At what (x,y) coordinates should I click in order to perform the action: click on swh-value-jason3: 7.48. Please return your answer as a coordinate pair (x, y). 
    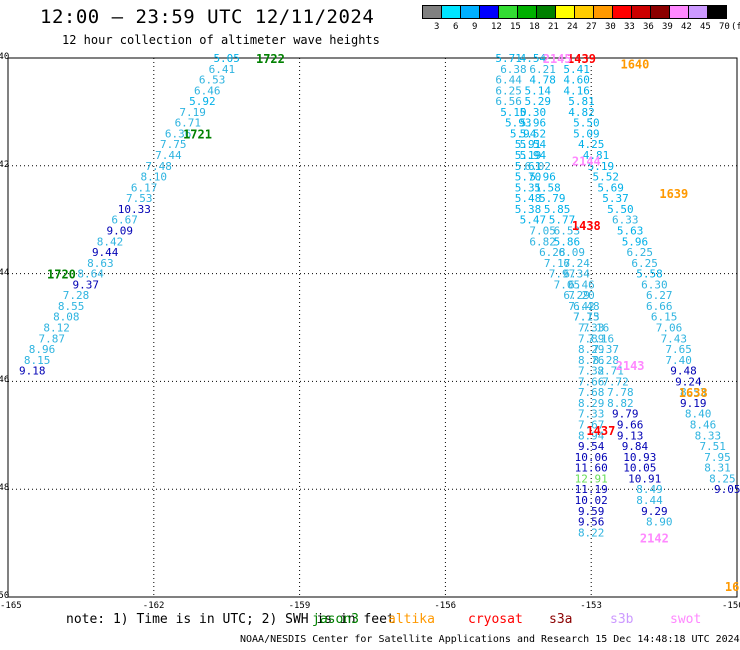
    Looking at the image, I should click on (158, 166).